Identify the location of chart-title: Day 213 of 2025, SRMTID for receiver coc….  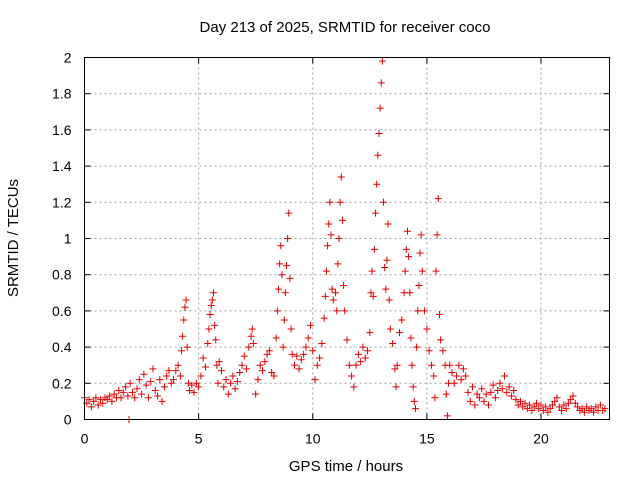
(345, 27).